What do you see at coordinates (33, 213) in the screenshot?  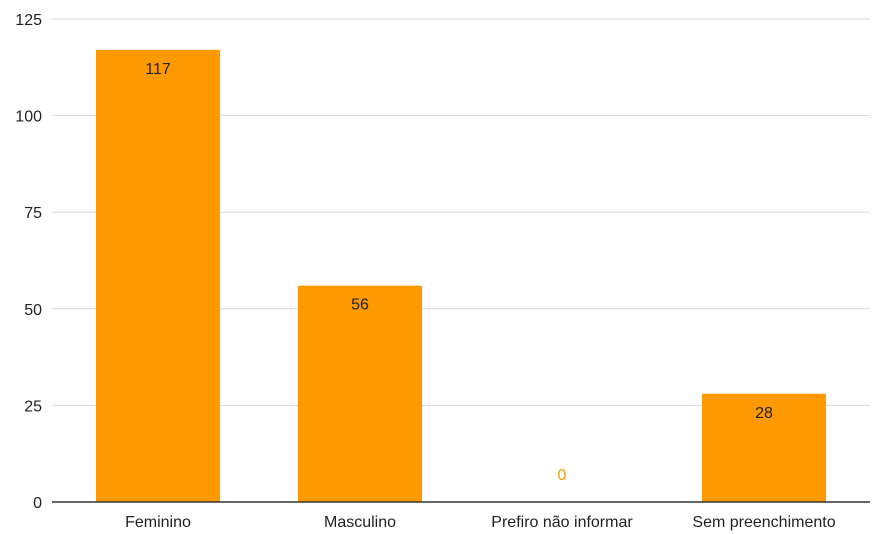 I see `y-tick-label: 75` at bounding box center [33, 213].